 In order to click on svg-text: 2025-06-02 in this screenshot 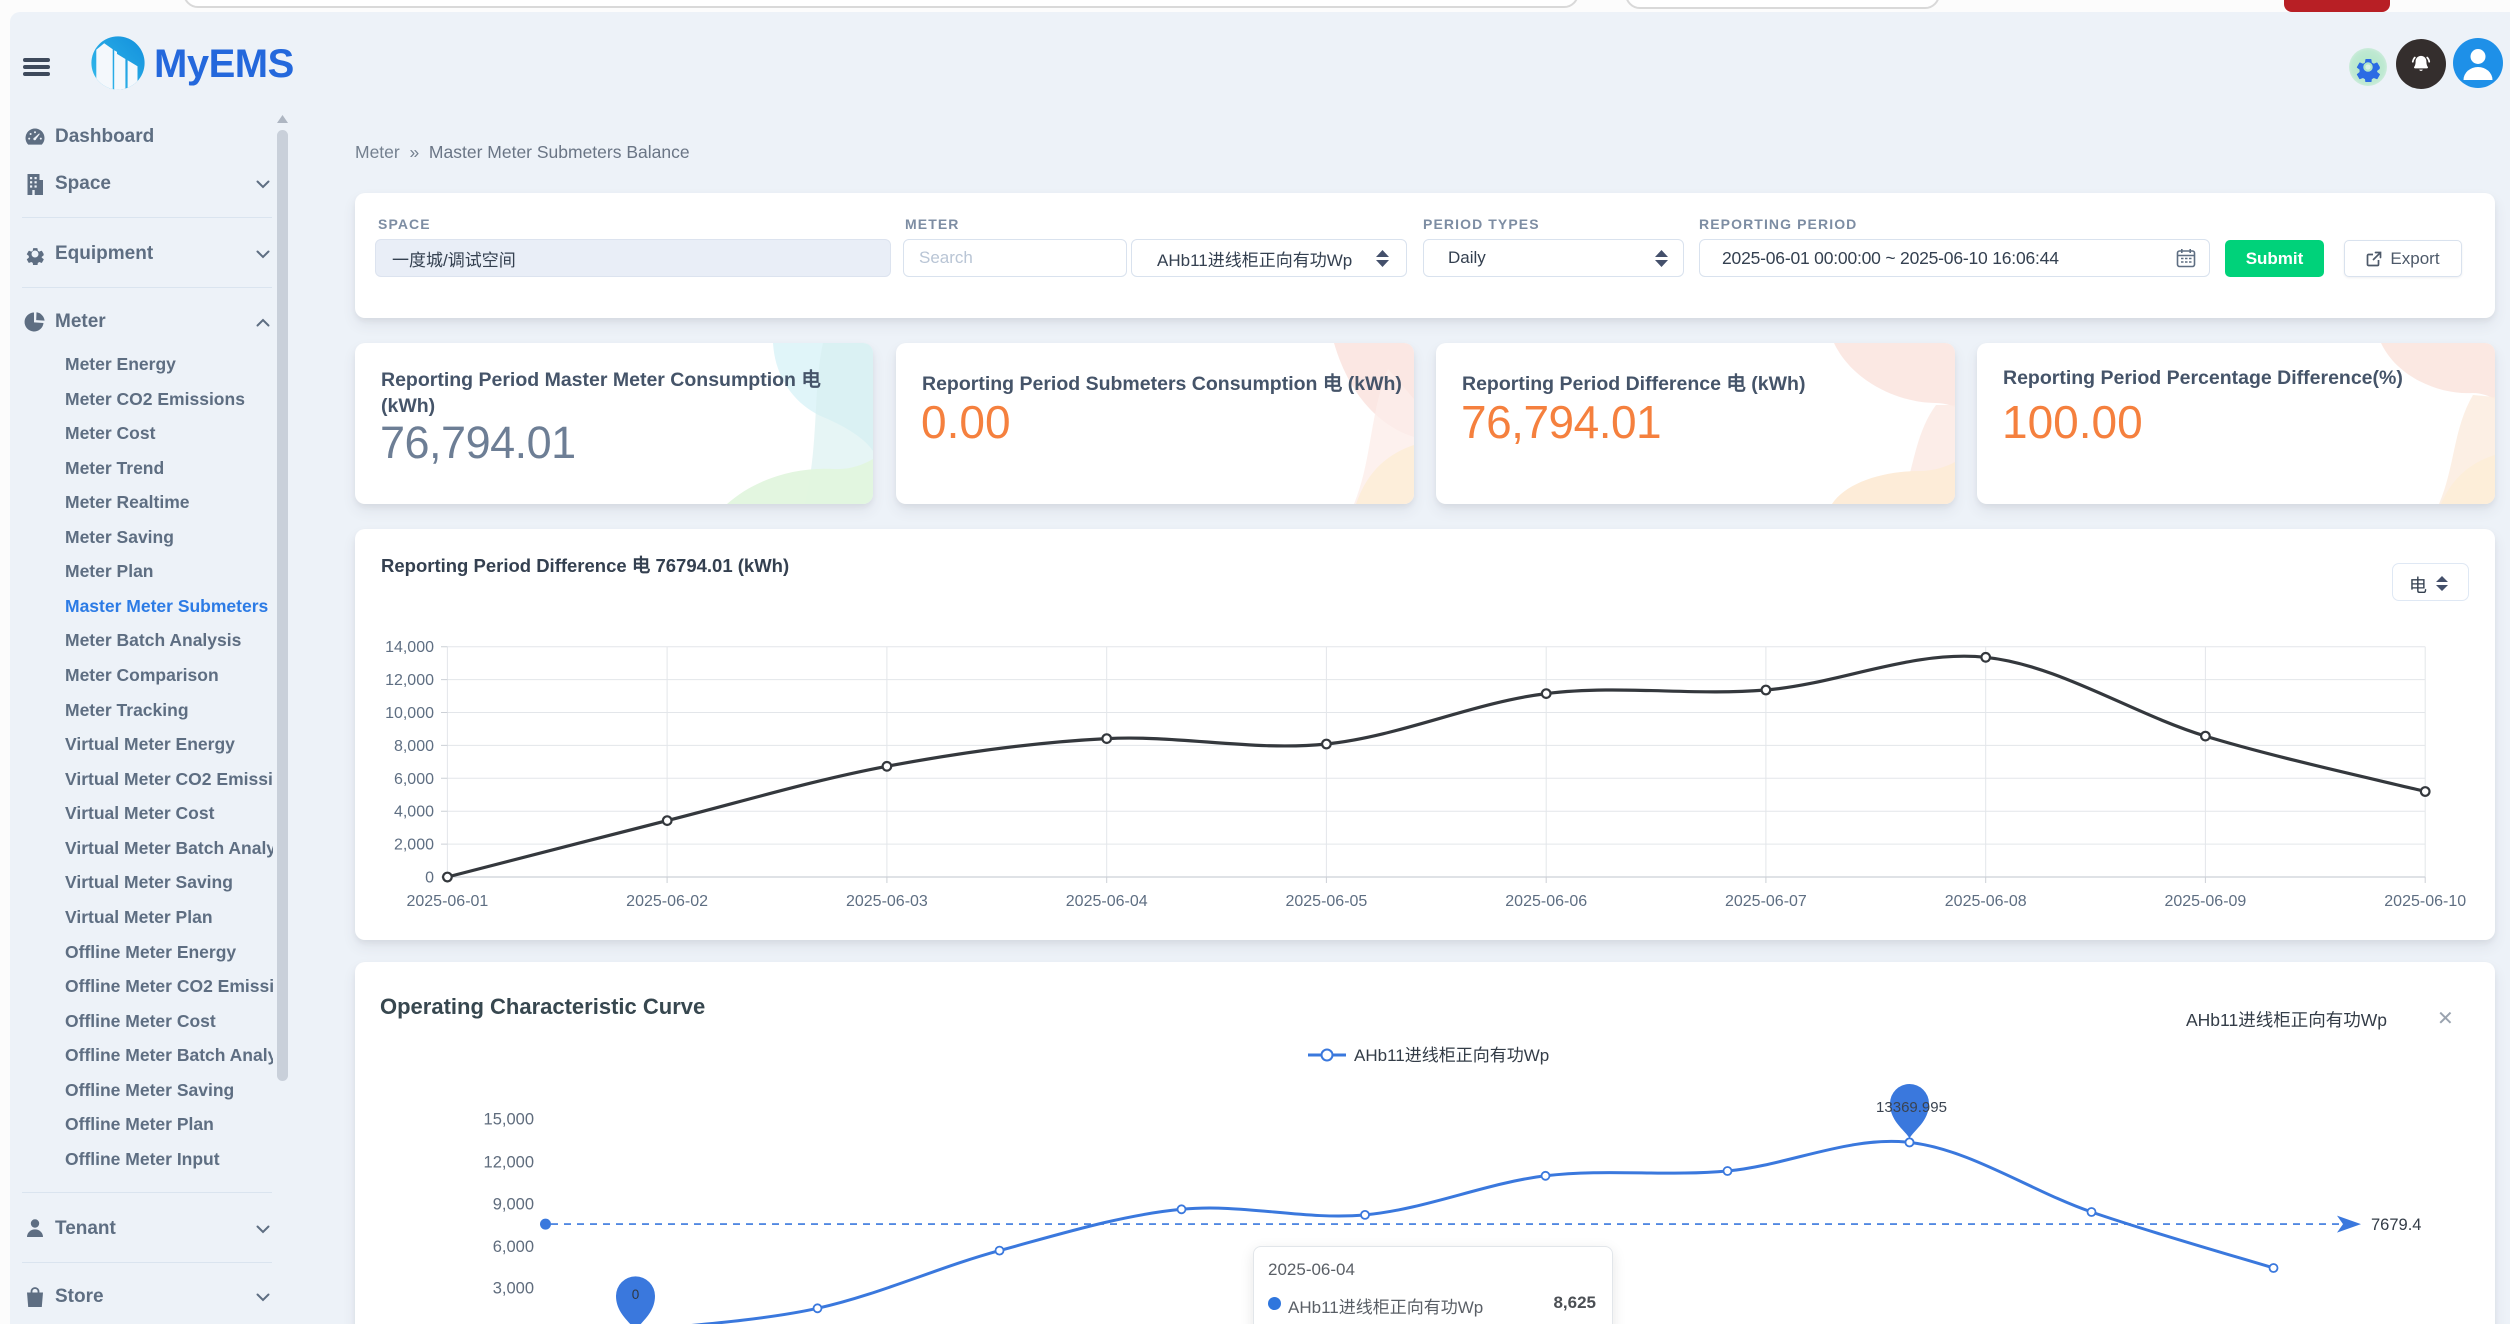, I will do `click(667, 901)`.